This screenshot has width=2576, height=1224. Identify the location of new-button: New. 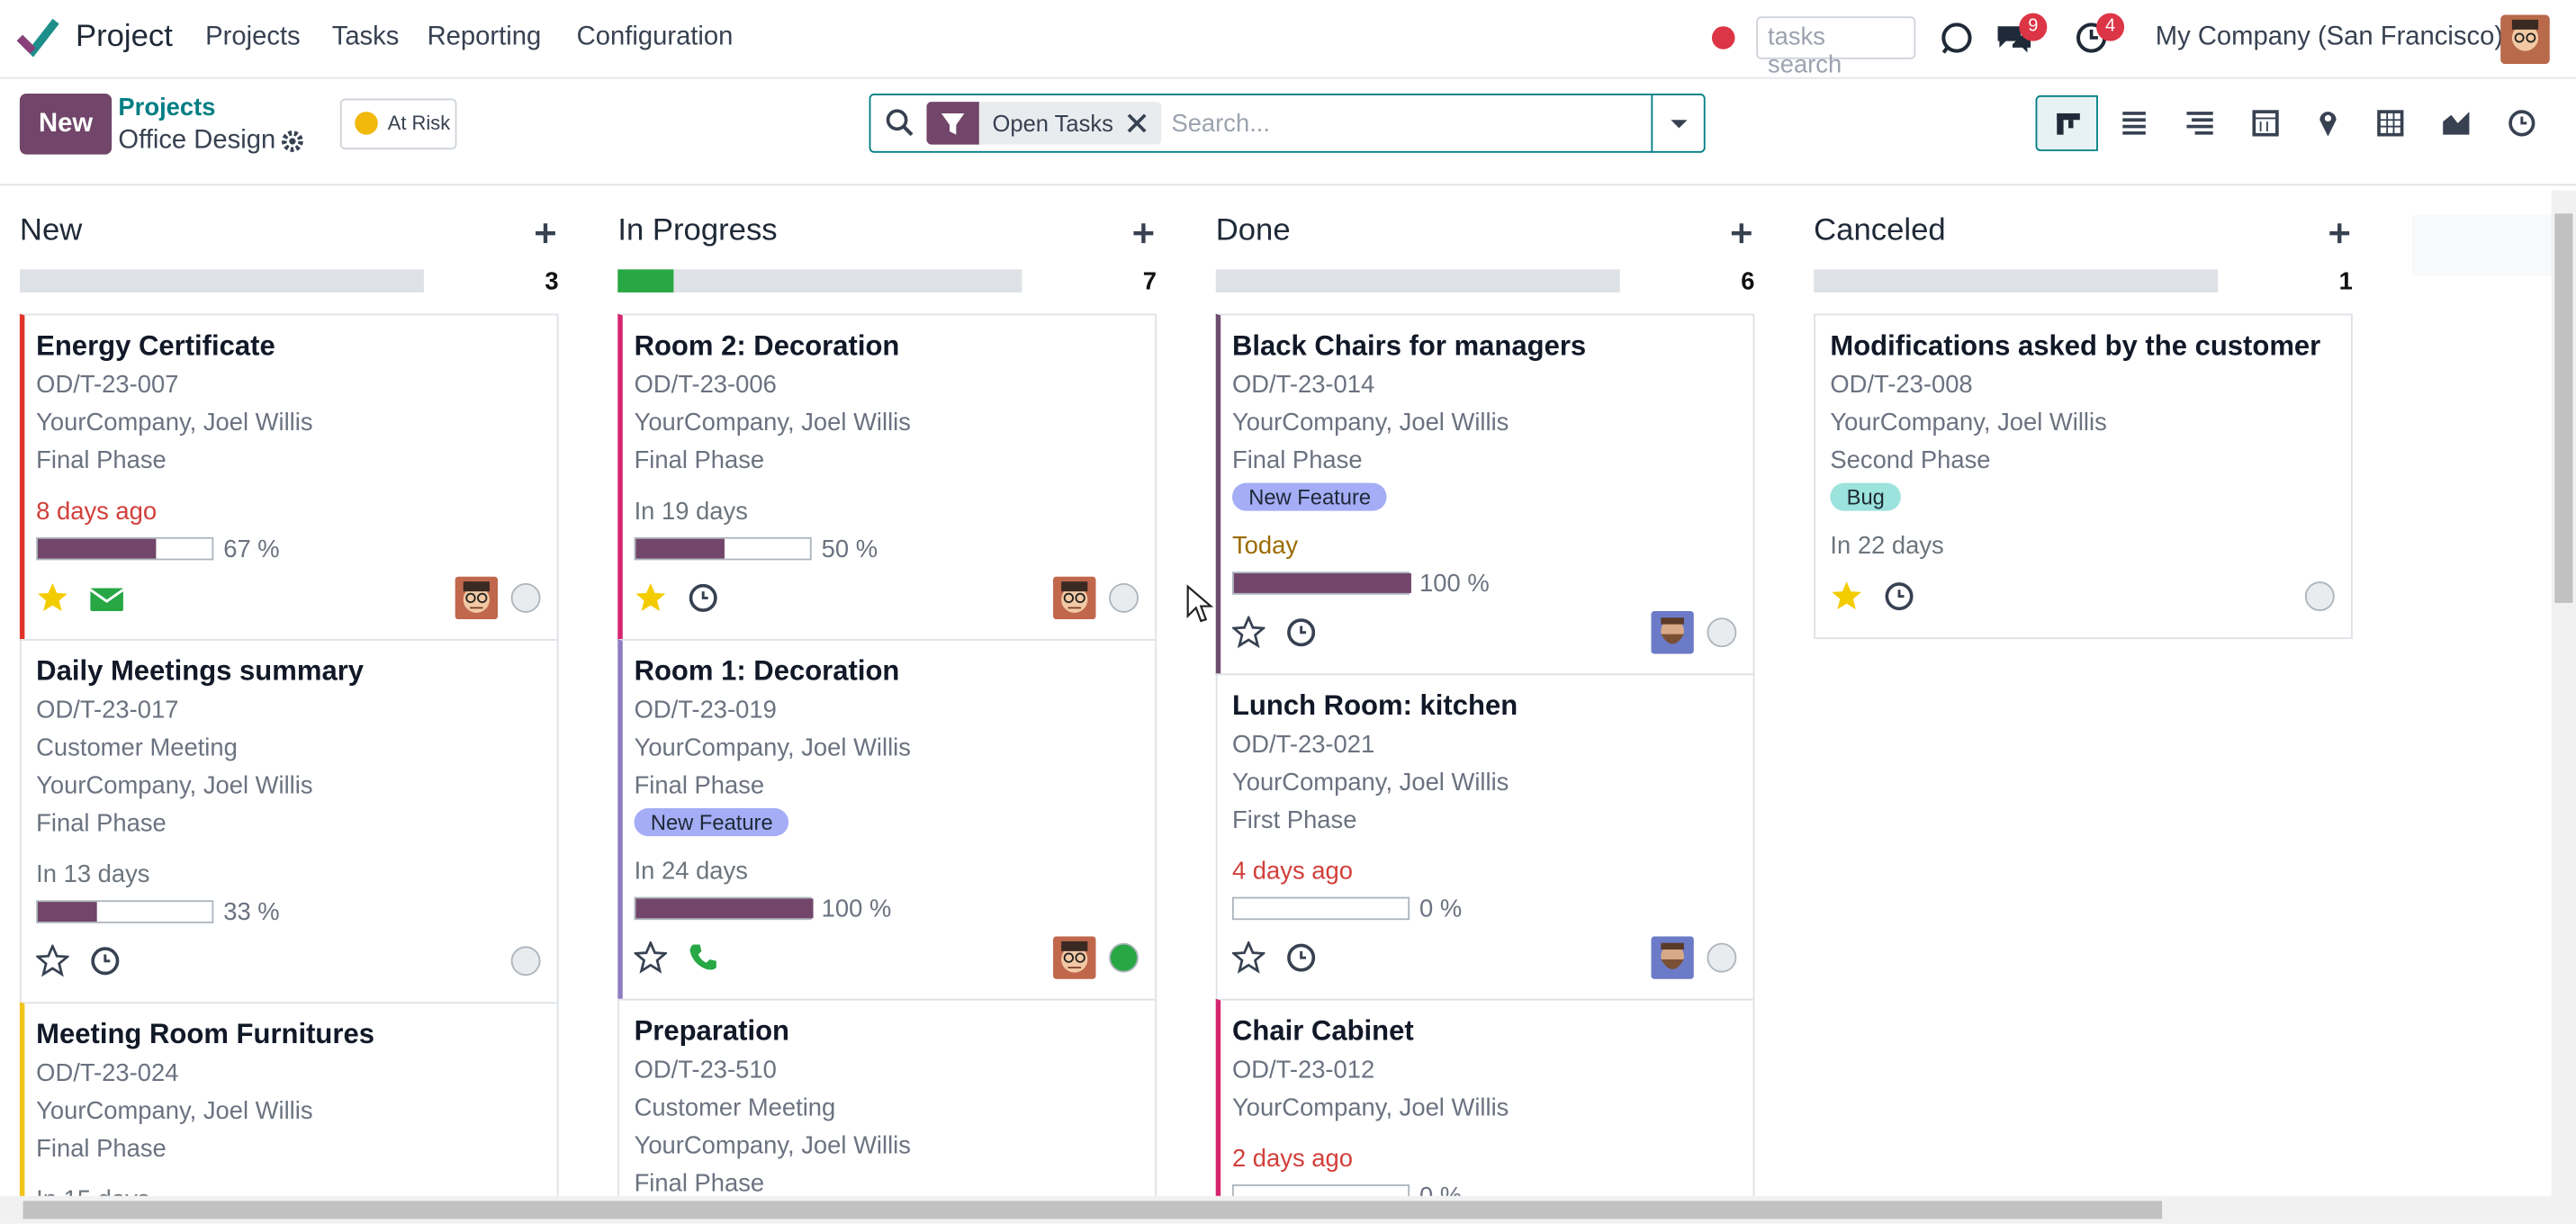
(66, 125).